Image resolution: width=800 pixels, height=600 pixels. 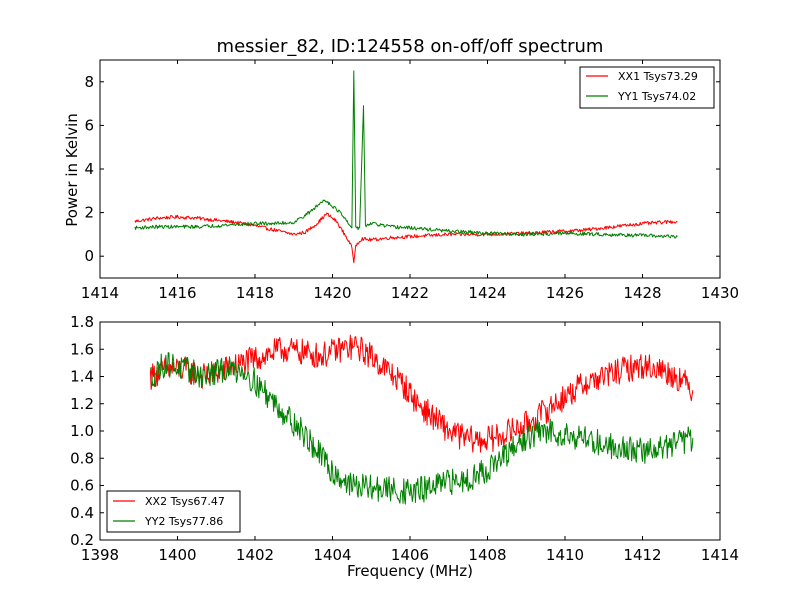 What do you see at coordinates (82, 377) in the screenshot?
I see `y-tick-label: 1.4` at bounding box center [82, 377].